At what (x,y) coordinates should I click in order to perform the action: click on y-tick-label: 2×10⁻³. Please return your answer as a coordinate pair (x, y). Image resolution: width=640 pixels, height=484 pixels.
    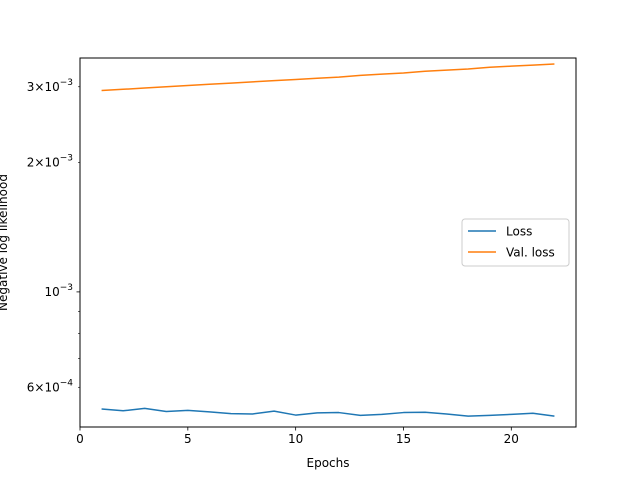
    Looking at the image, I should click on (50, 161).